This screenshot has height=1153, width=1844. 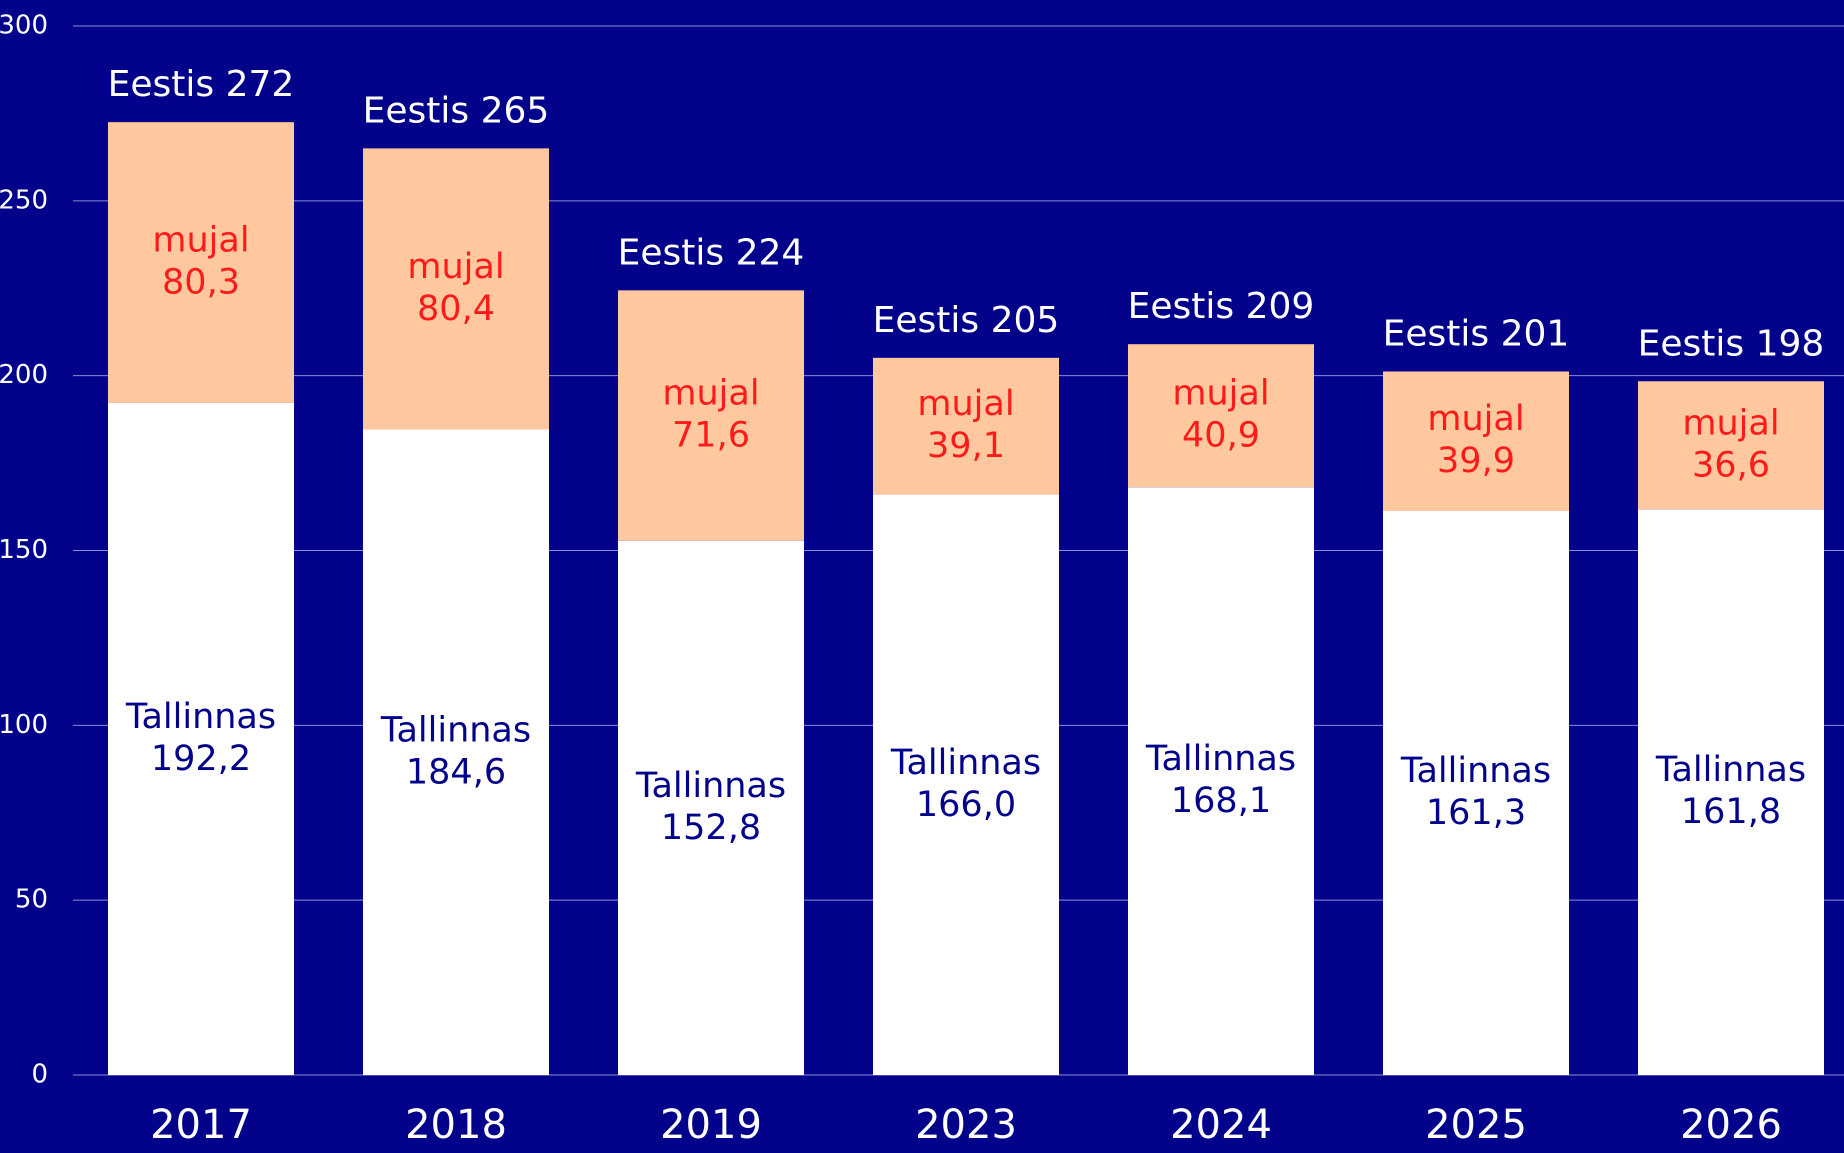 I want to click on x-tick-label: 2024, so click(x=1221, y=1125).